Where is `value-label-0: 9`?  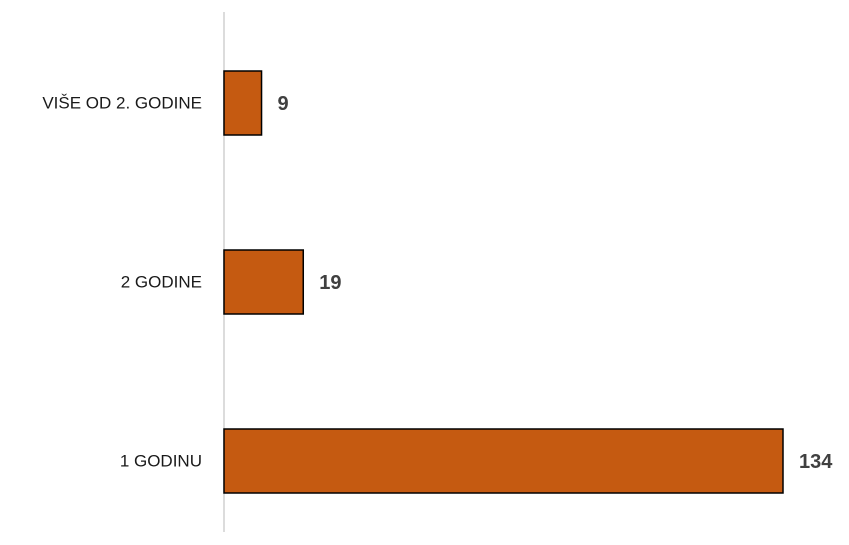 value-label-0: 9 is located at coordinates (283, 104).